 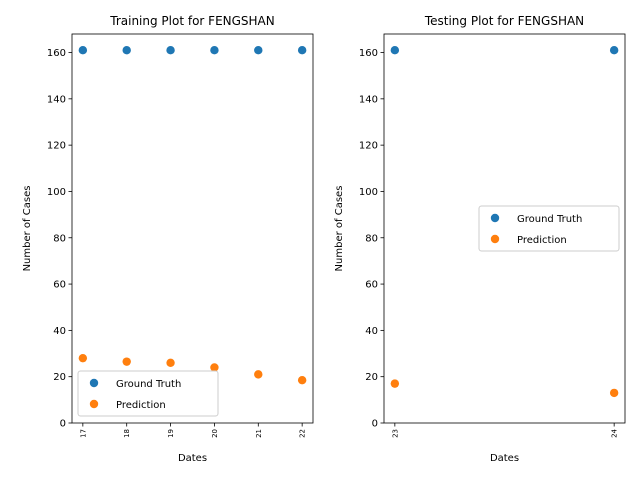 I want to click on x-tick-label: 18, so click(x=127, y=433).